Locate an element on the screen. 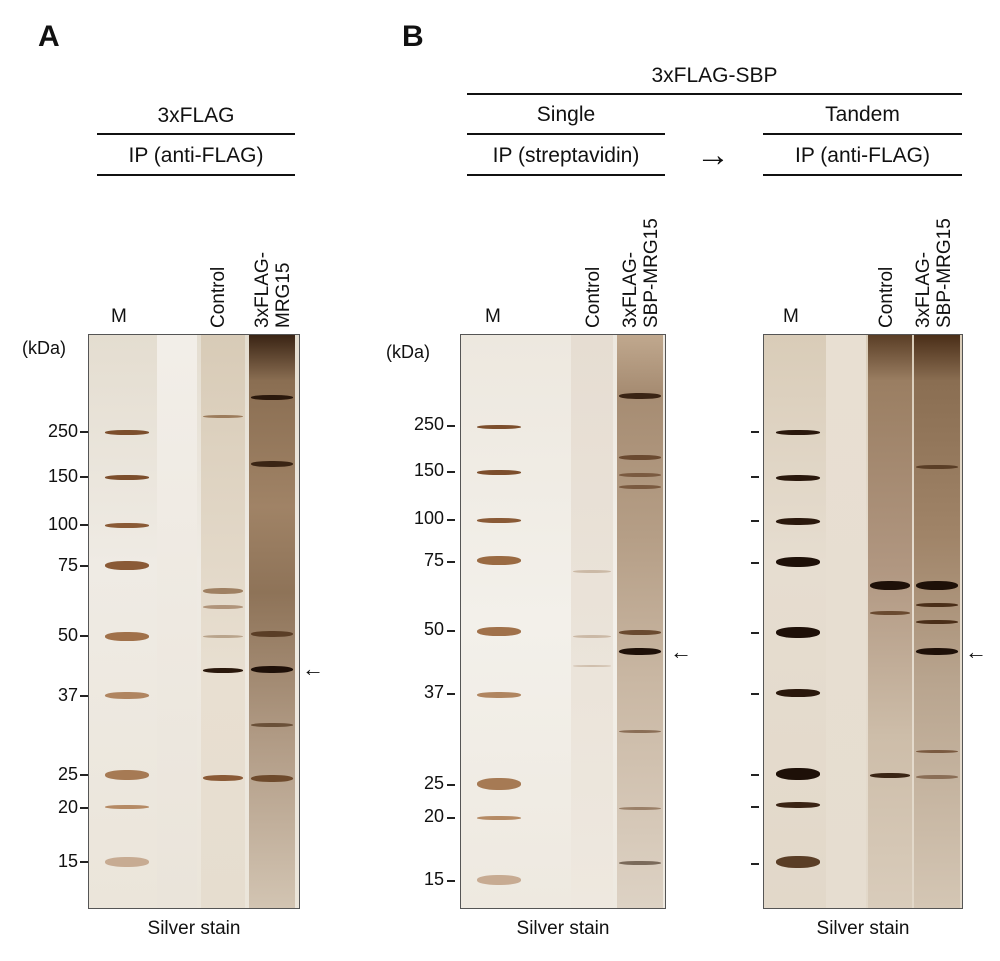 This screenshot has height=961, width=1000. panel-a-ip: IP (anti-FLAG) is located at coordinates (196, 155).